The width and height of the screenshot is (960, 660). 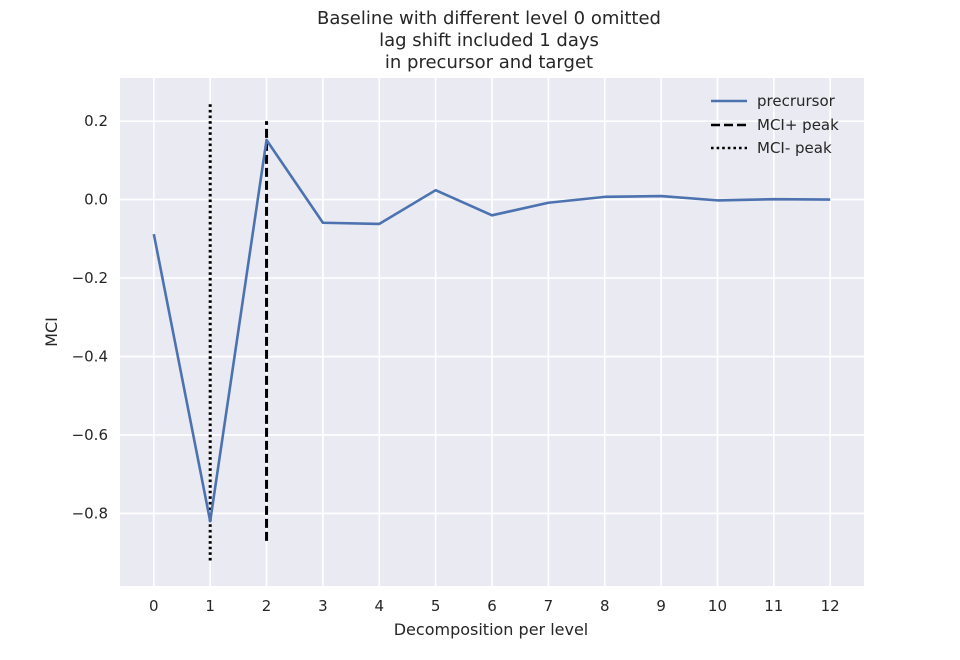 What do you see at coordinates (549, 606) in the screenshot?
I see `x-tick-label: 7` at bounding box center [549, 606].